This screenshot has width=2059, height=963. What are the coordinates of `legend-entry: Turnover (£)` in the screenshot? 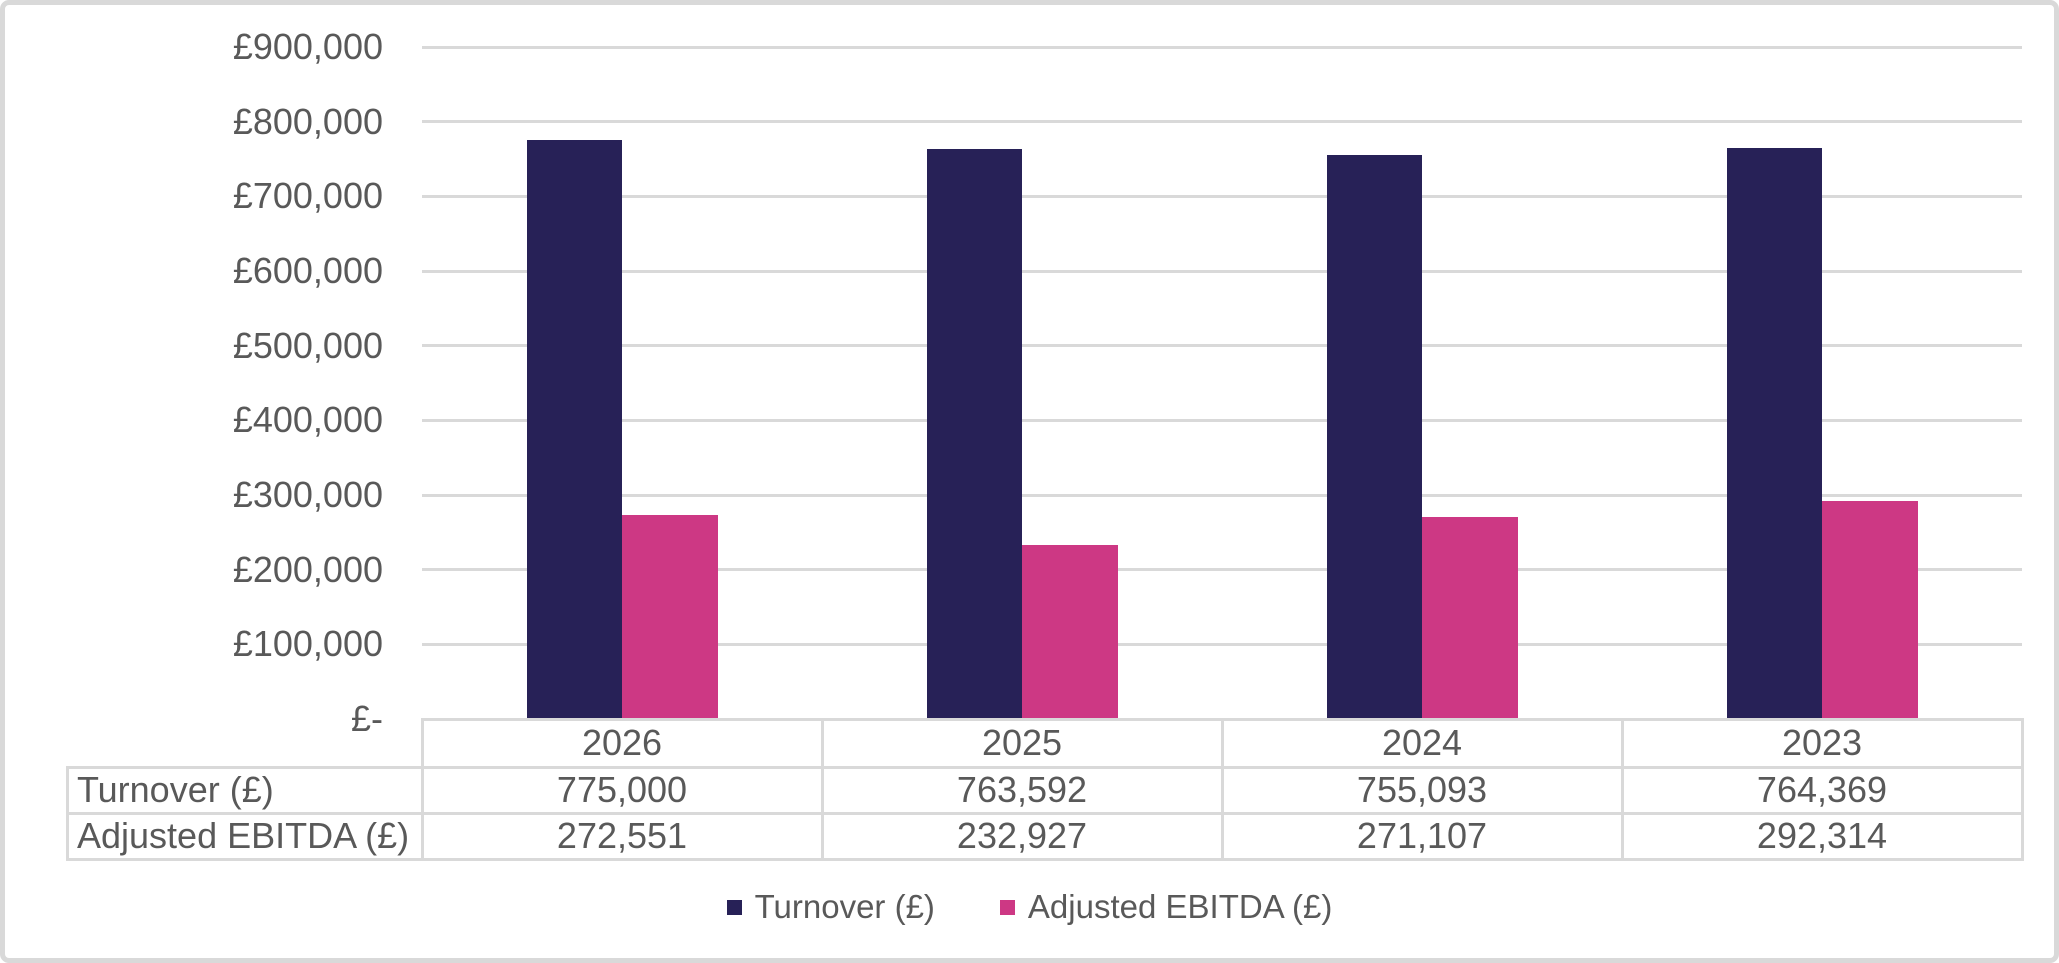 It's located at (830, 907).